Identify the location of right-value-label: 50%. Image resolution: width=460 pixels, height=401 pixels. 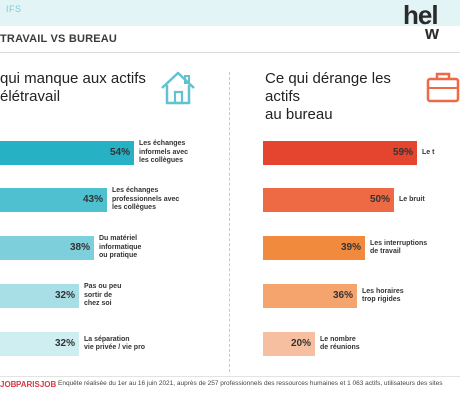
(379, 199).